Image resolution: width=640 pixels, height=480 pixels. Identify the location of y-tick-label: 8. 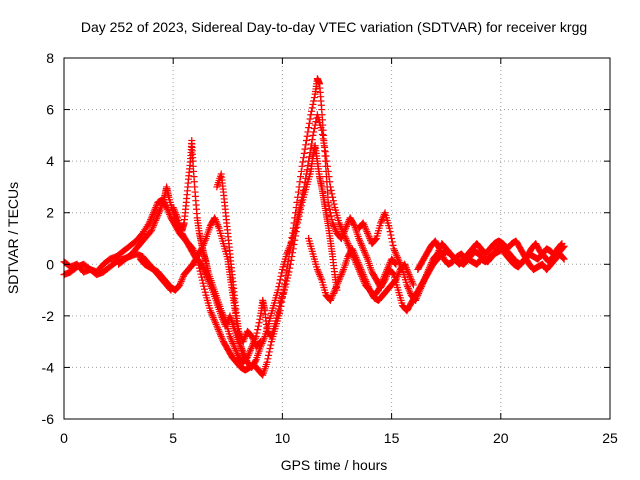
(50, 58).